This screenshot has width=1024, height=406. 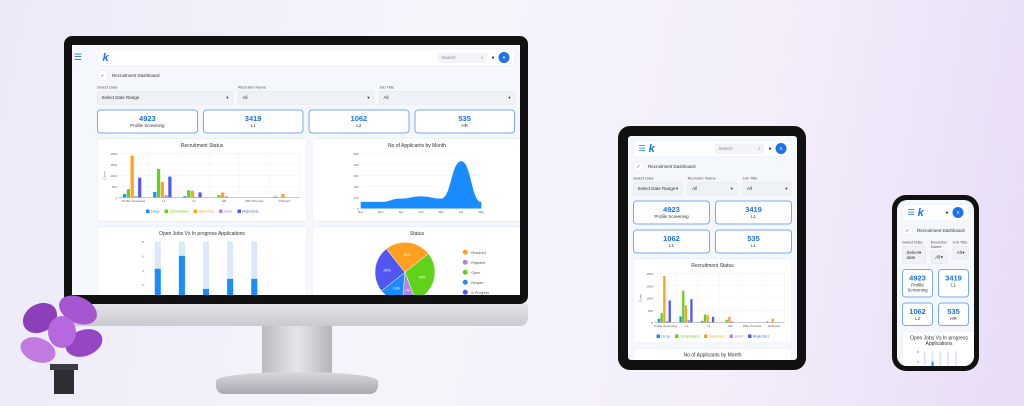 What do you see at coordinates (356, 187) in the screenshot?
I see `y-tick-label: 200` at bounding box center [356, 187].